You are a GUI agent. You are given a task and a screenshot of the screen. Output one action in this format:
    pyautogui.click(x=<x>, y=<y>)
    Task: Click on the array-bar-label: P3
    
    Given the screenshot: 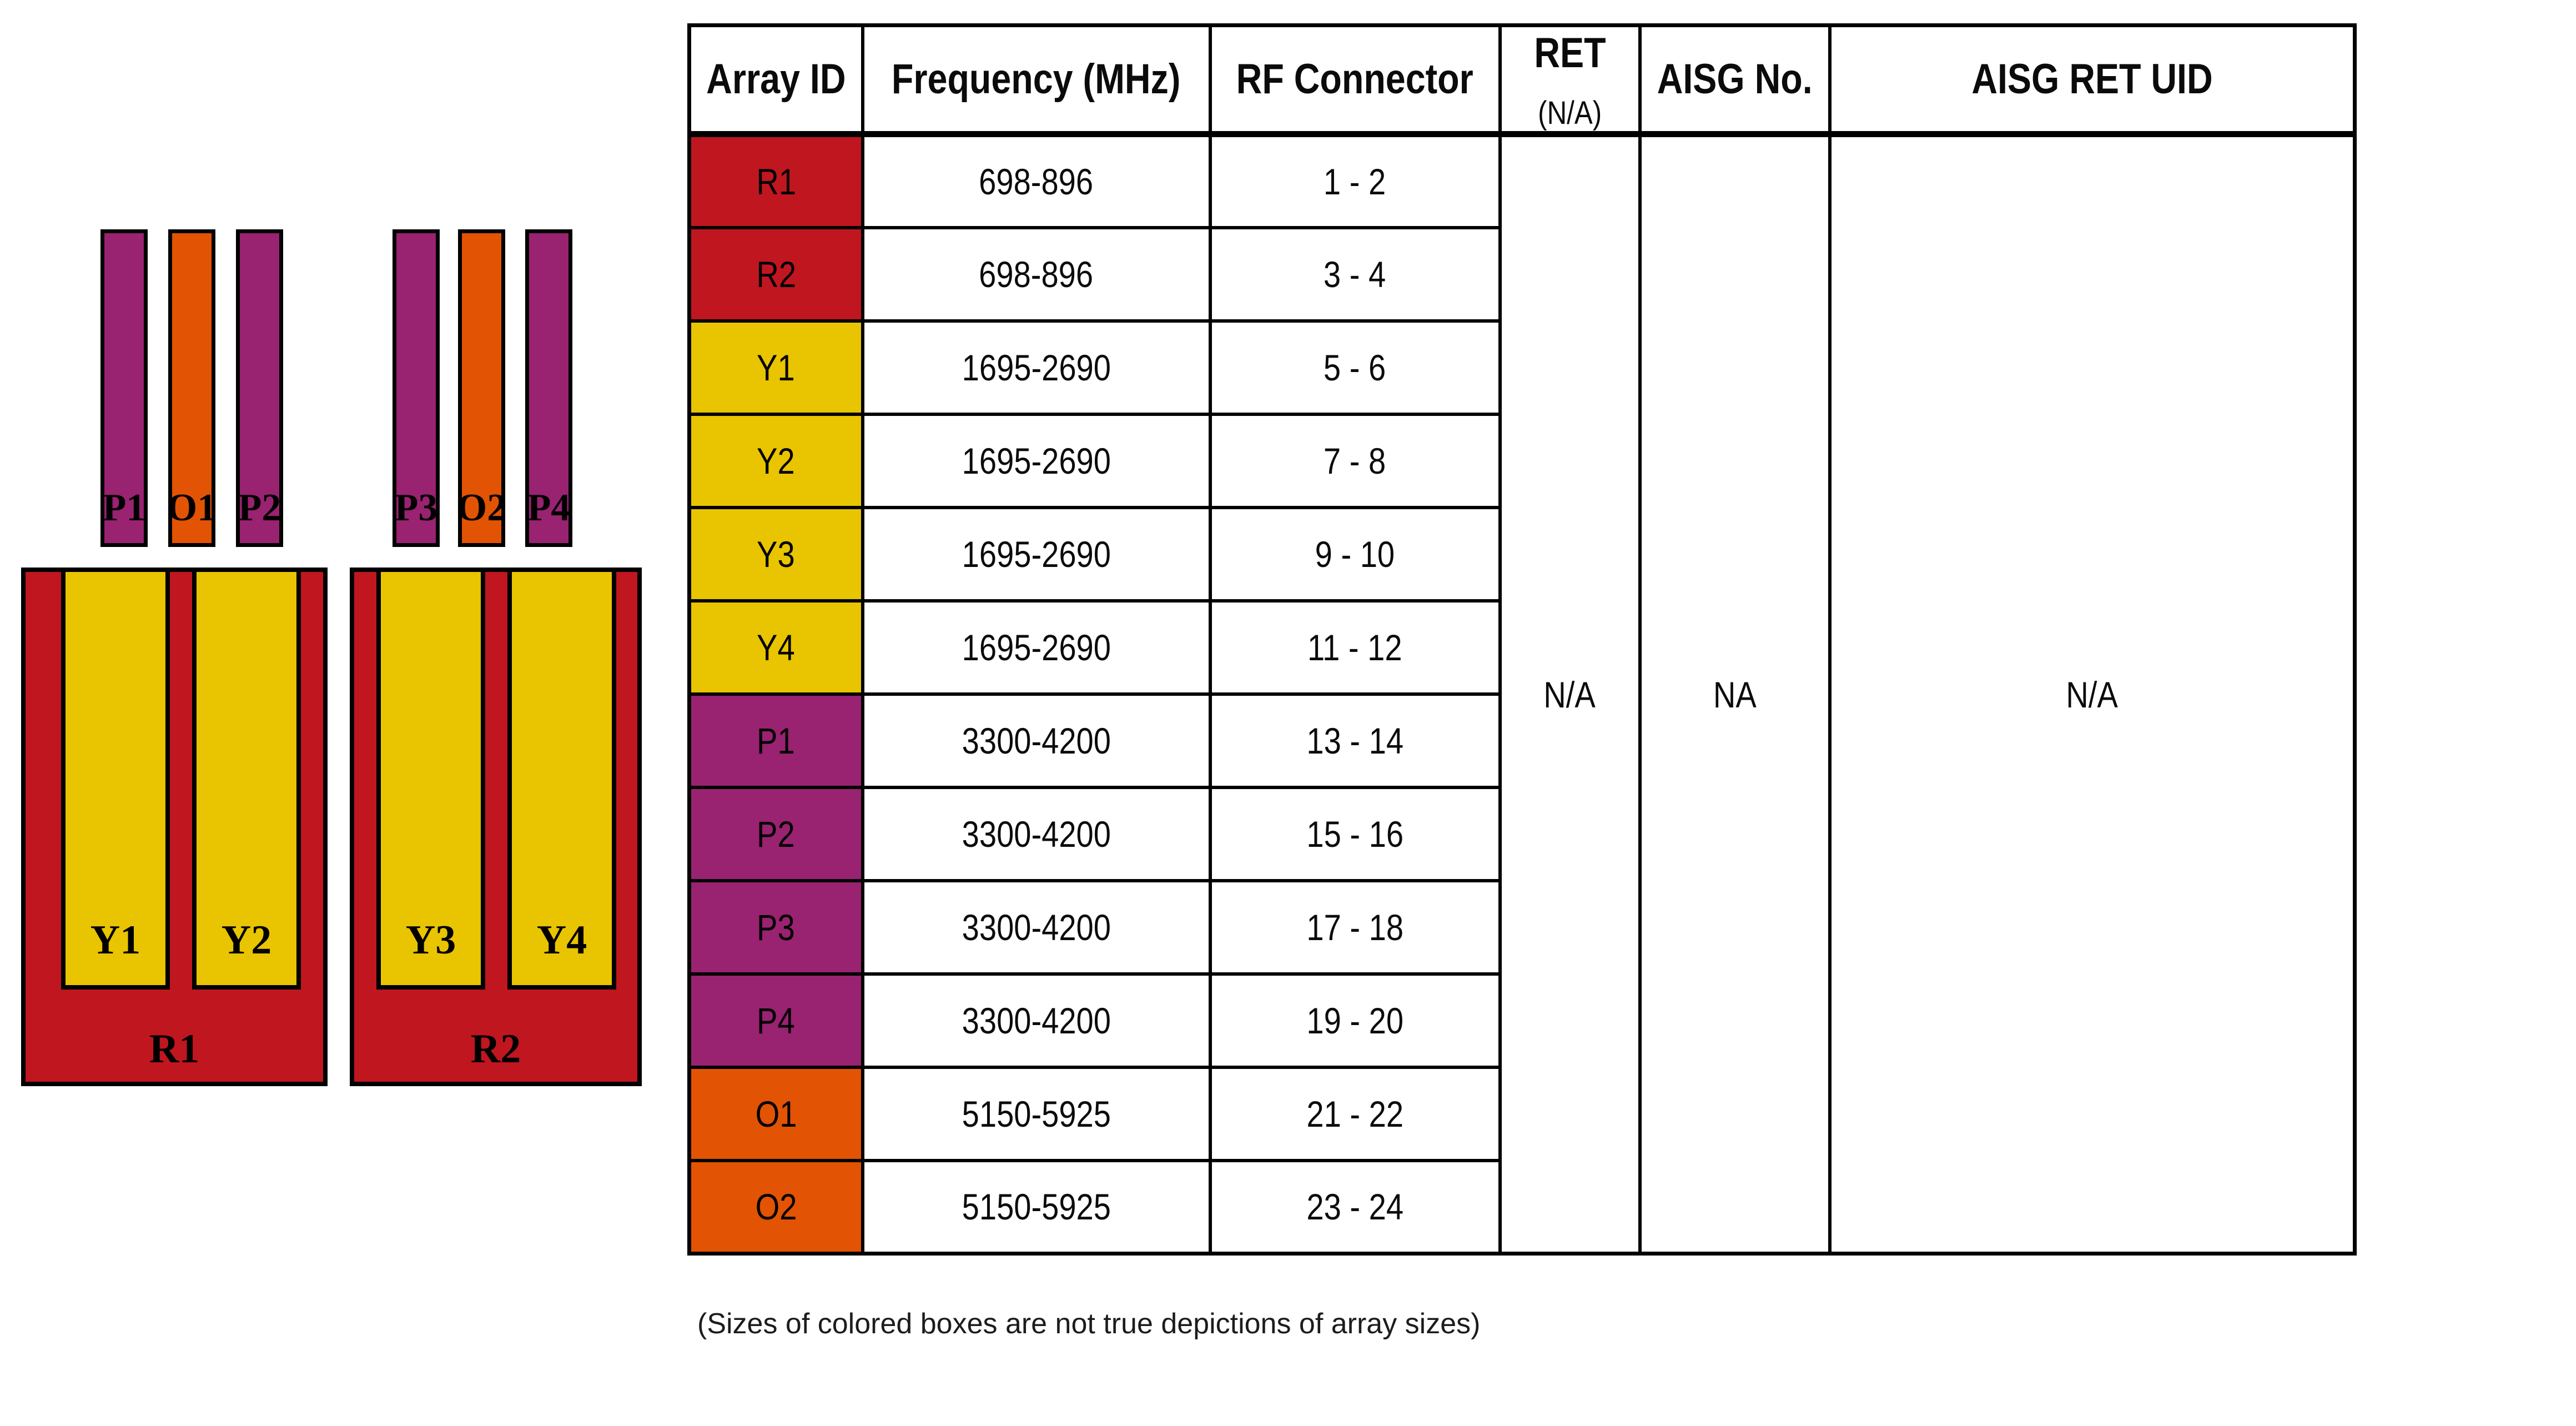 What is the action you would take?
    pyautogui.click(x=416, y=508)
    